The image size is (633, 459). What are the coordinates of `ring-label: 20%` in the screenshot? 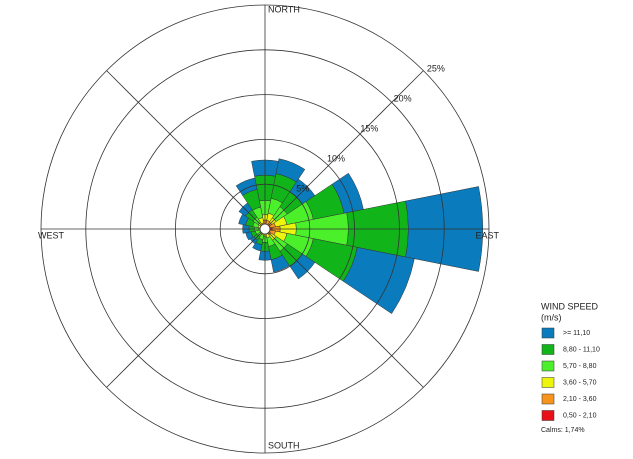 It's located at (403, 98).